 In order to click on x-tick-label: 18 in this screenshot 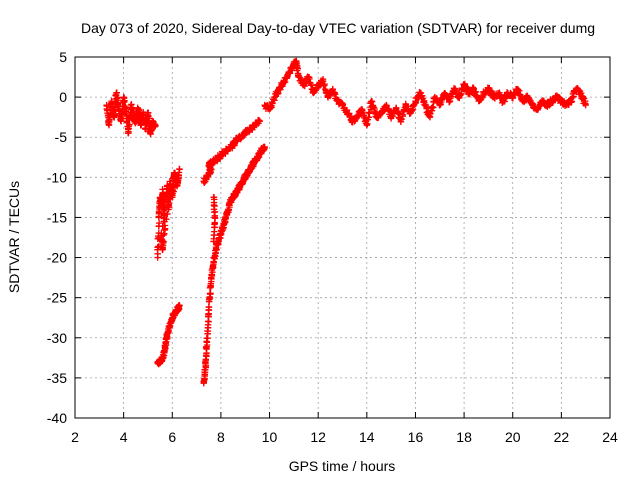, I will do `click(464, 437)`.